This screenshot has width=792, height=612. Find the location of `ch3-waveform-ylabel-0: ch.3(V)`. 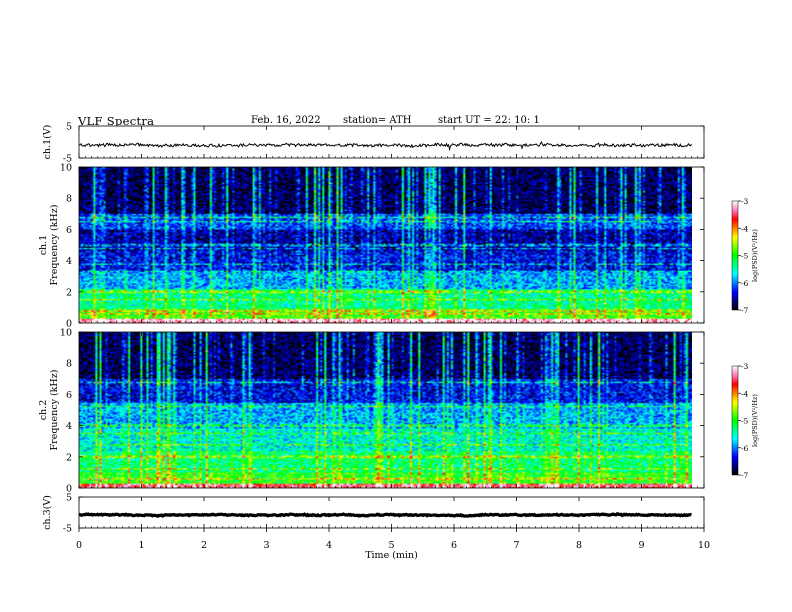

ch3-waveform-ylabel-0: ch.3(V) is located at coordinates (47, 512).